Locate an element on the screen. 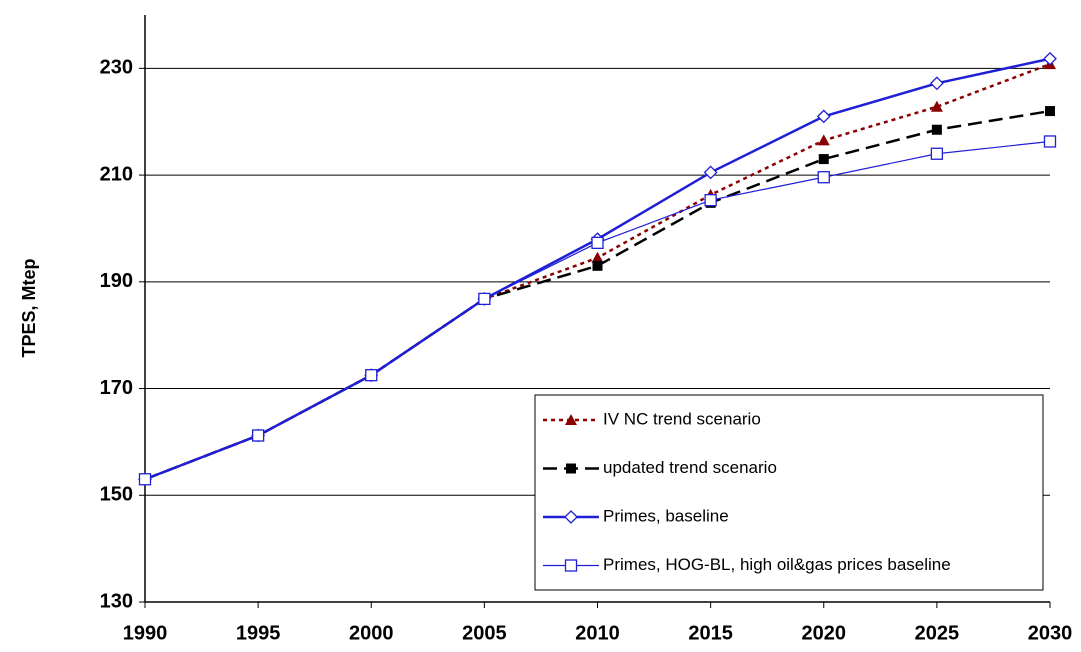 The height and width of the screenshot is (652, 1081). x-tick-label: 2000 is located at coordinates (371, 633).